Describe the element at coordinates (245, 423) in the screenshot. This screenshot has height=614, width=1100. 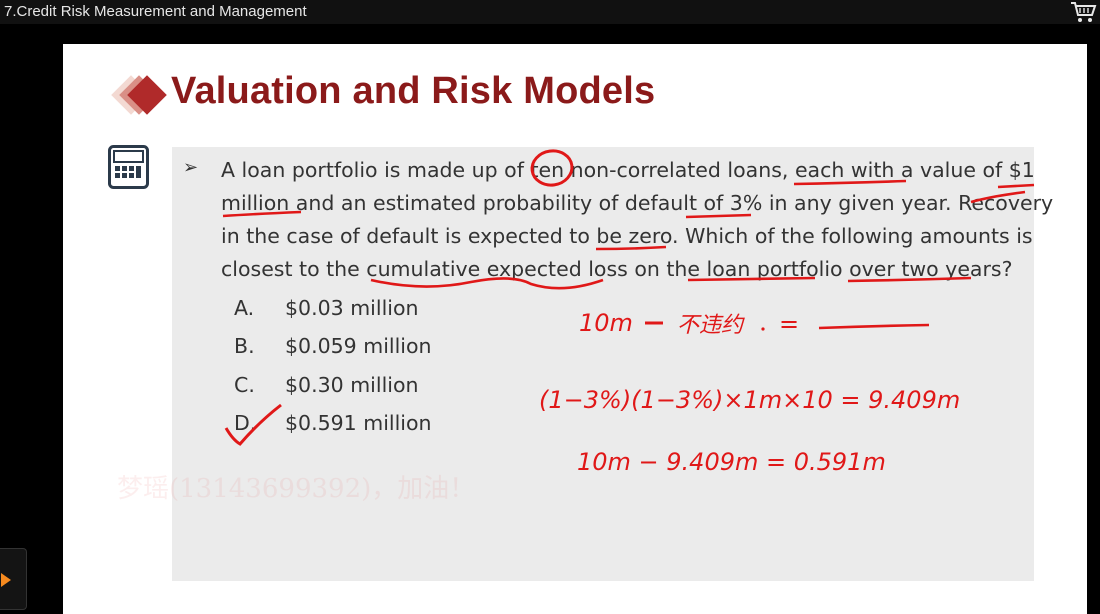
I see `option-letter: D.` at that location.